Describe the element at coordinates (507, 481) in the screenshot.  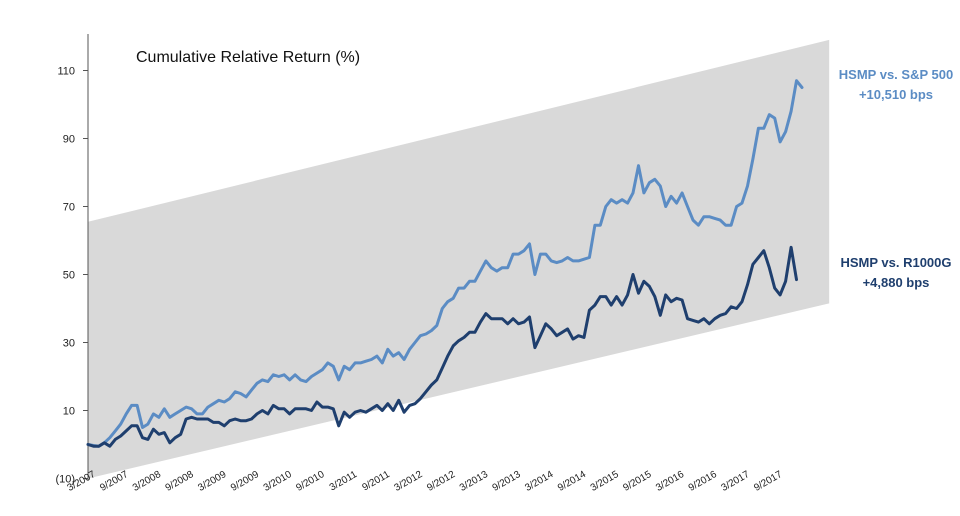
I see `x-tick-label: 9/2013` at that location.